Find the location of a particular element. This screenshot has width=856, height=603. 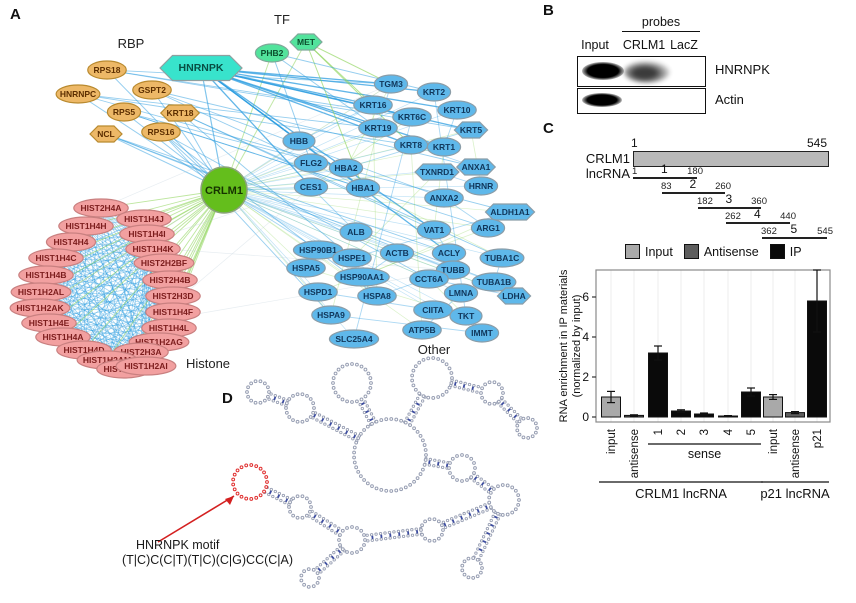

network-node-label: HIST1H2AI is located at coordinates (145, 366).